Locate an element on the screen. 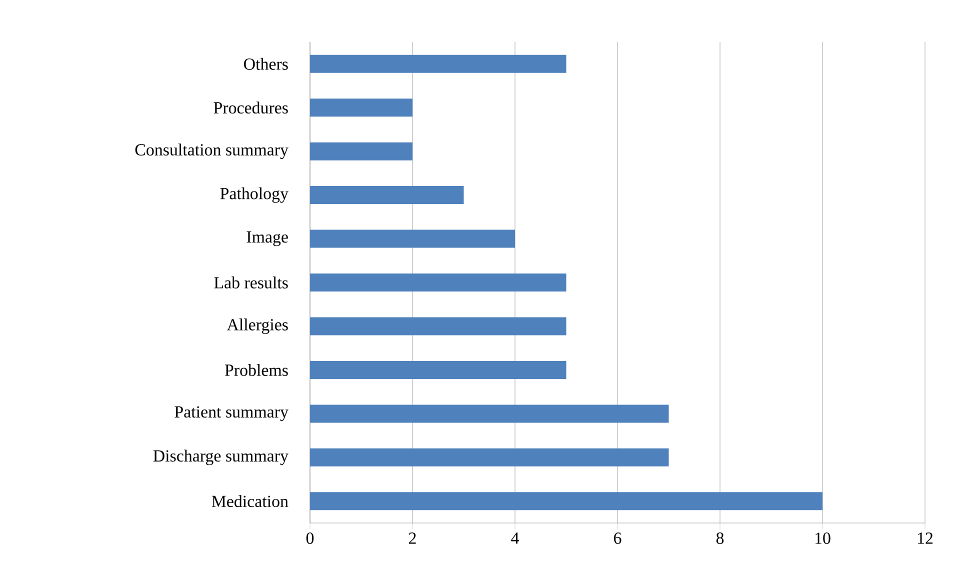 The image size is (958, 583). x-tick-label: 0 is located at coordinates (310, 538).